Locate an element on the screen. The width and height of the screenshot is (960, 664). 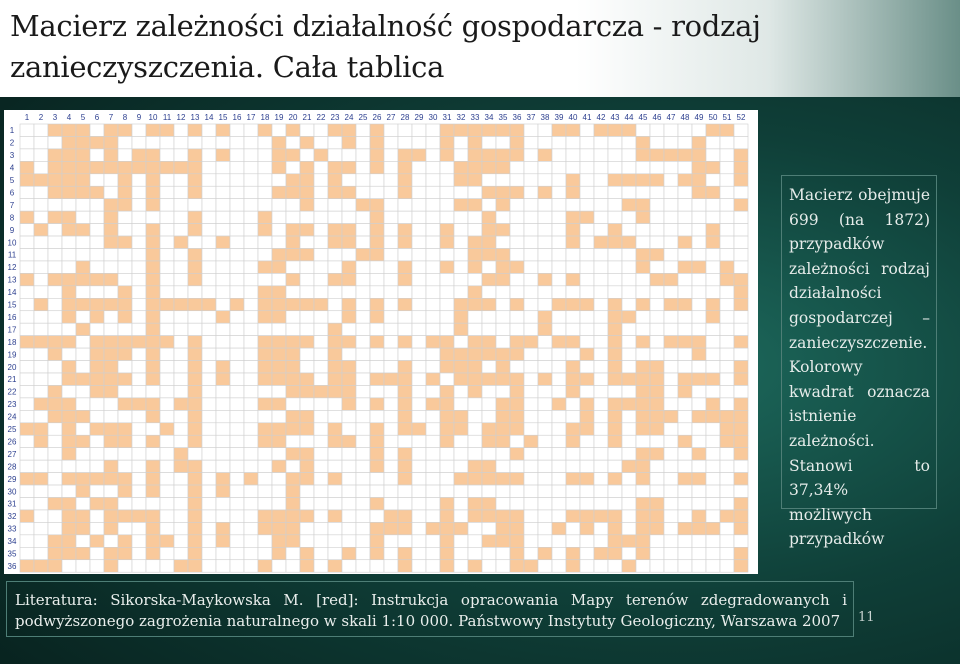
row-label: 18 is located at coordinates (12, 342).